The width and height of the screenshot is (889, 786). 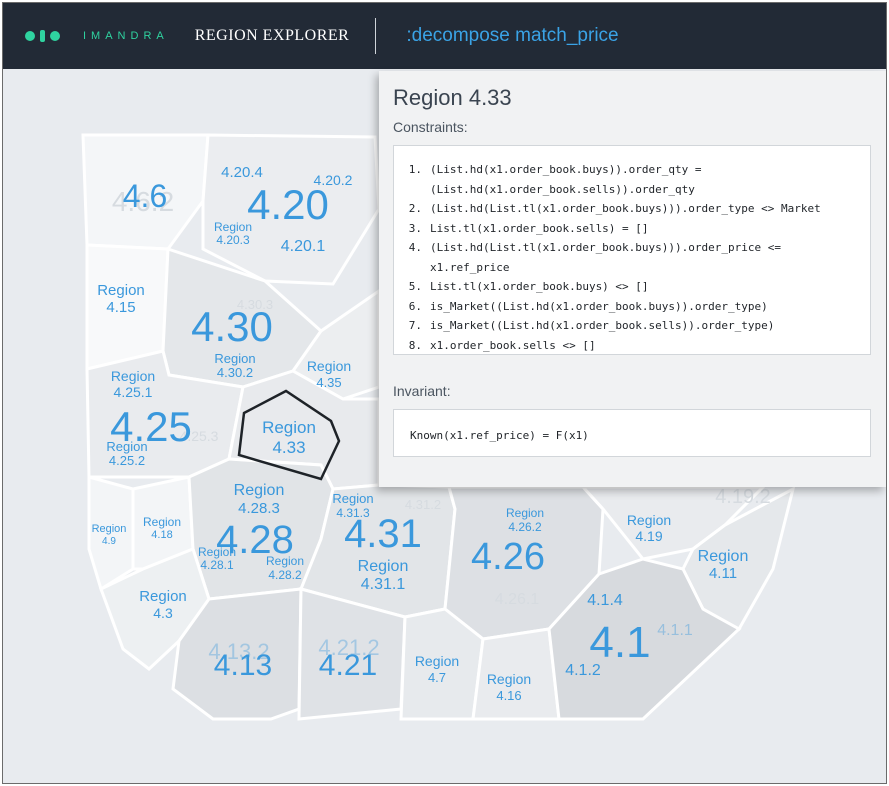 What do you see at coordinates (285, 561) in the screenshot?
I see `region-label-4-28-2-a: Region` at bounding box center [285, 561].